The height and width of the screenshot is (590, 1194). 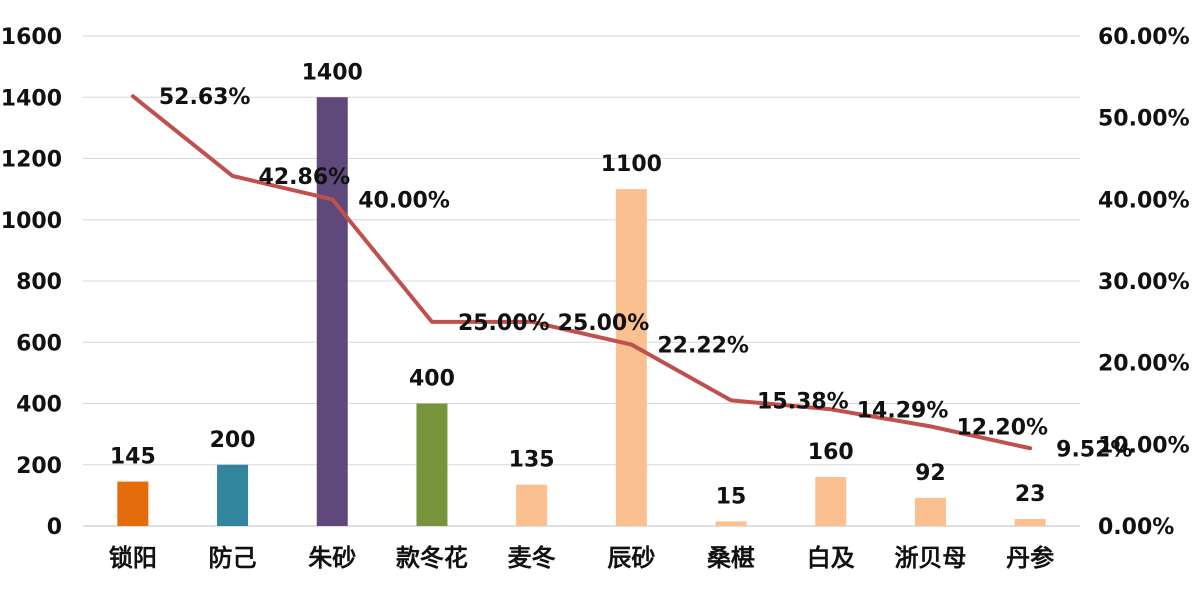 What do you see at coordinates (803, 401) in the screenshot?
I see `line-value-label: 15.38%` at bounding box center [803, 401].